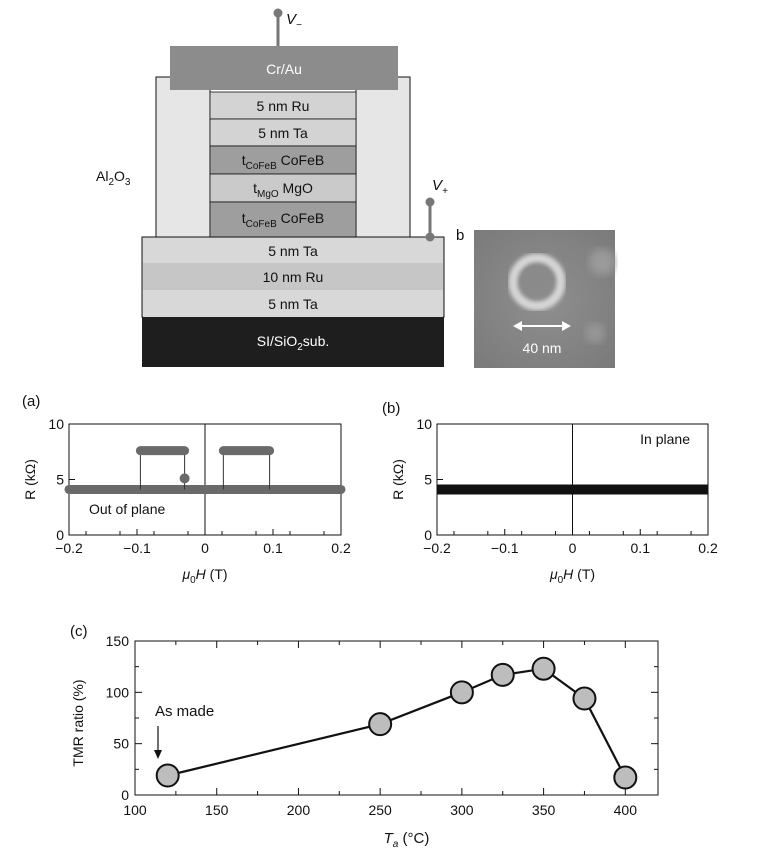 This screenshot has height=856, width=768. I want to click on chart-c-xlabel-unit: (°C), so click(413, 838).